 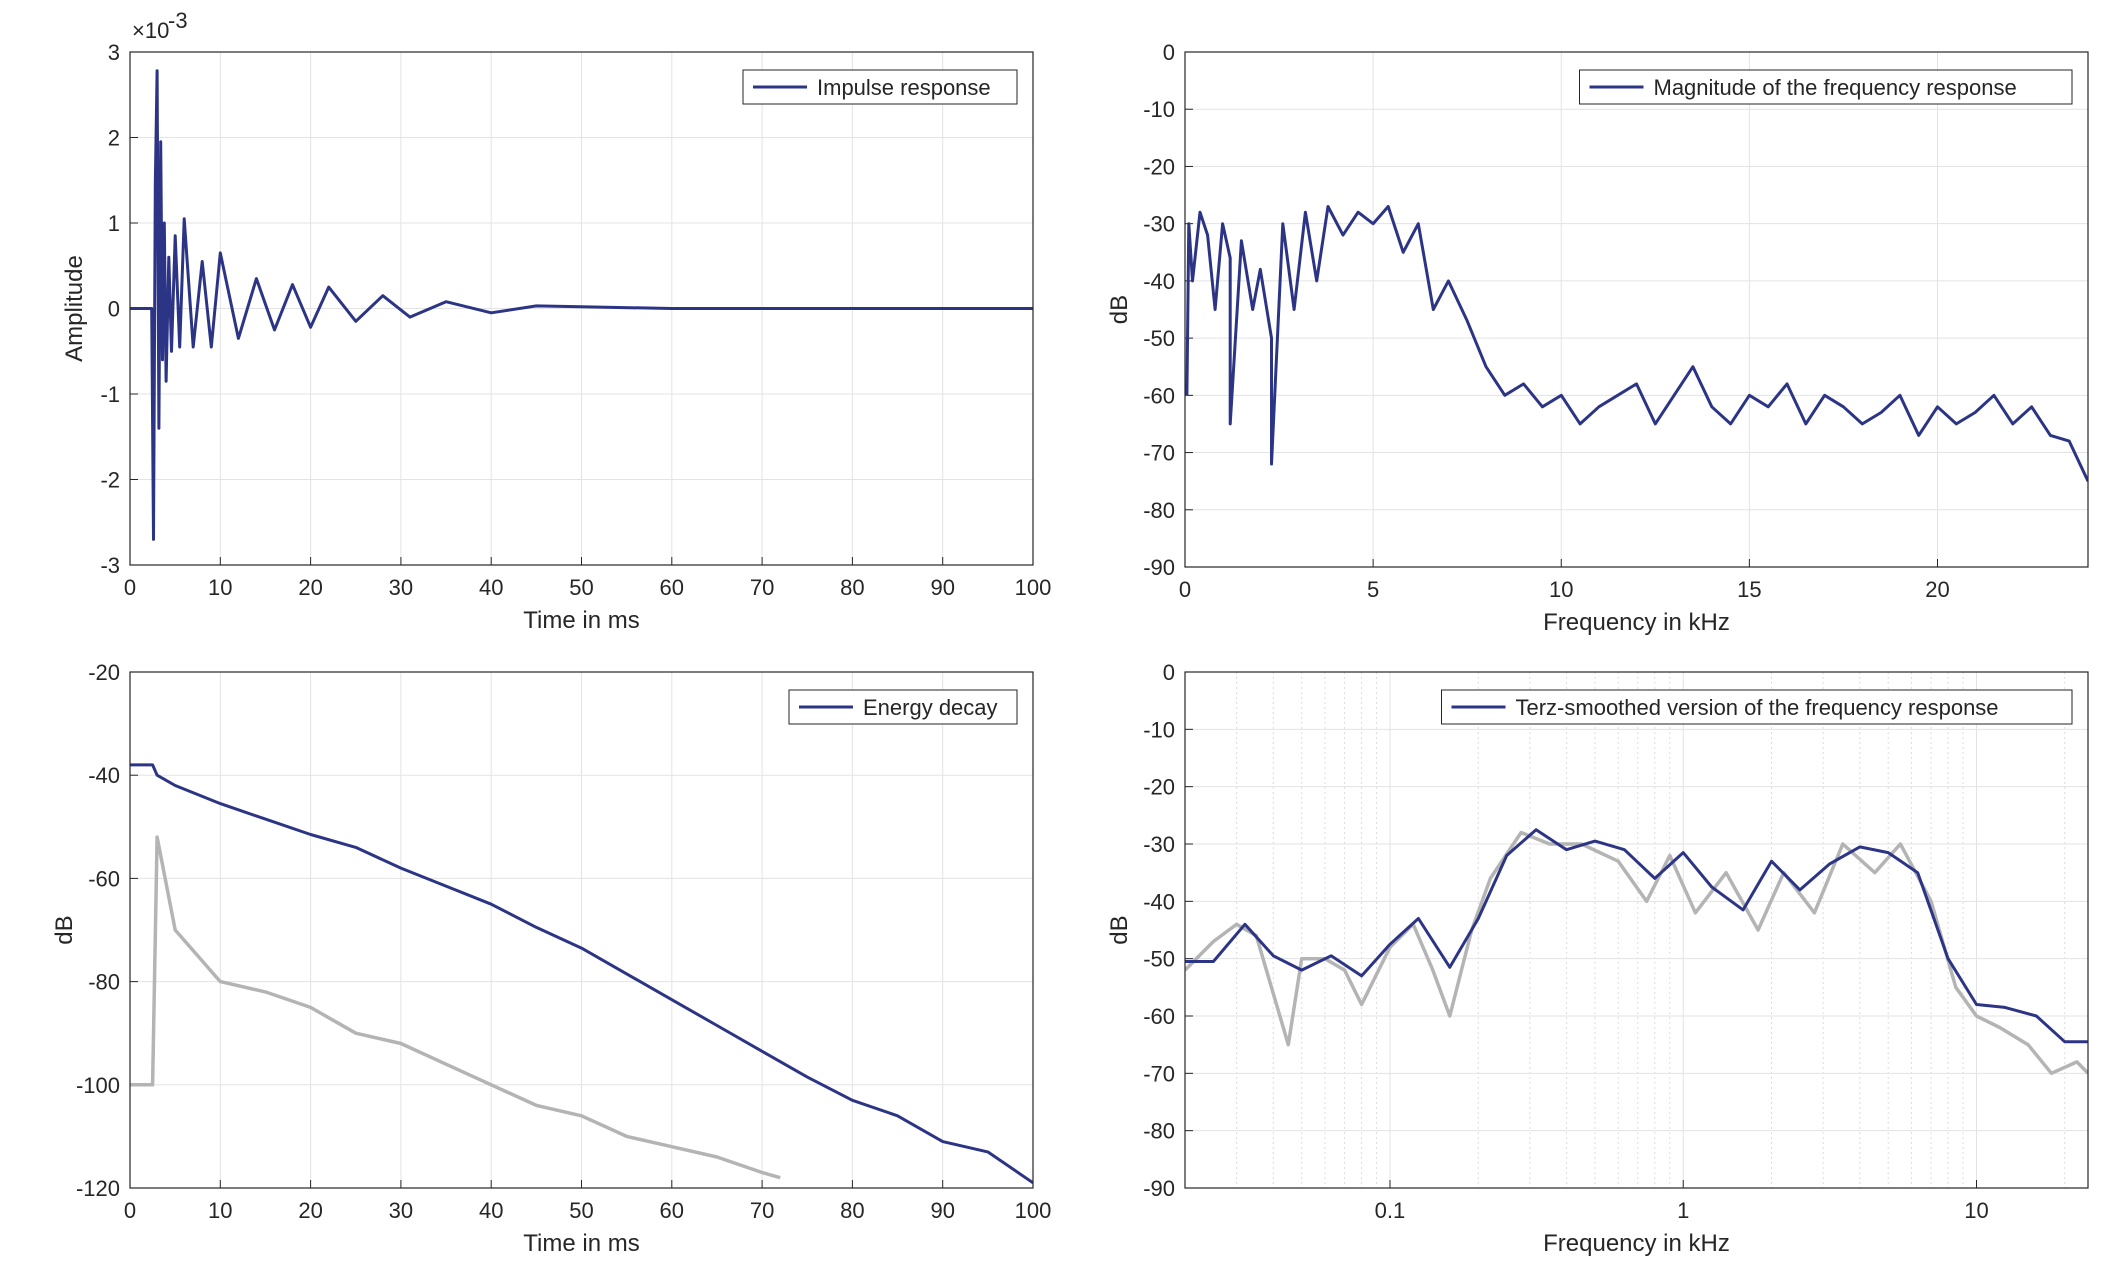 I want to click on legend-label: Impulse response, so click(x=904, y=87).